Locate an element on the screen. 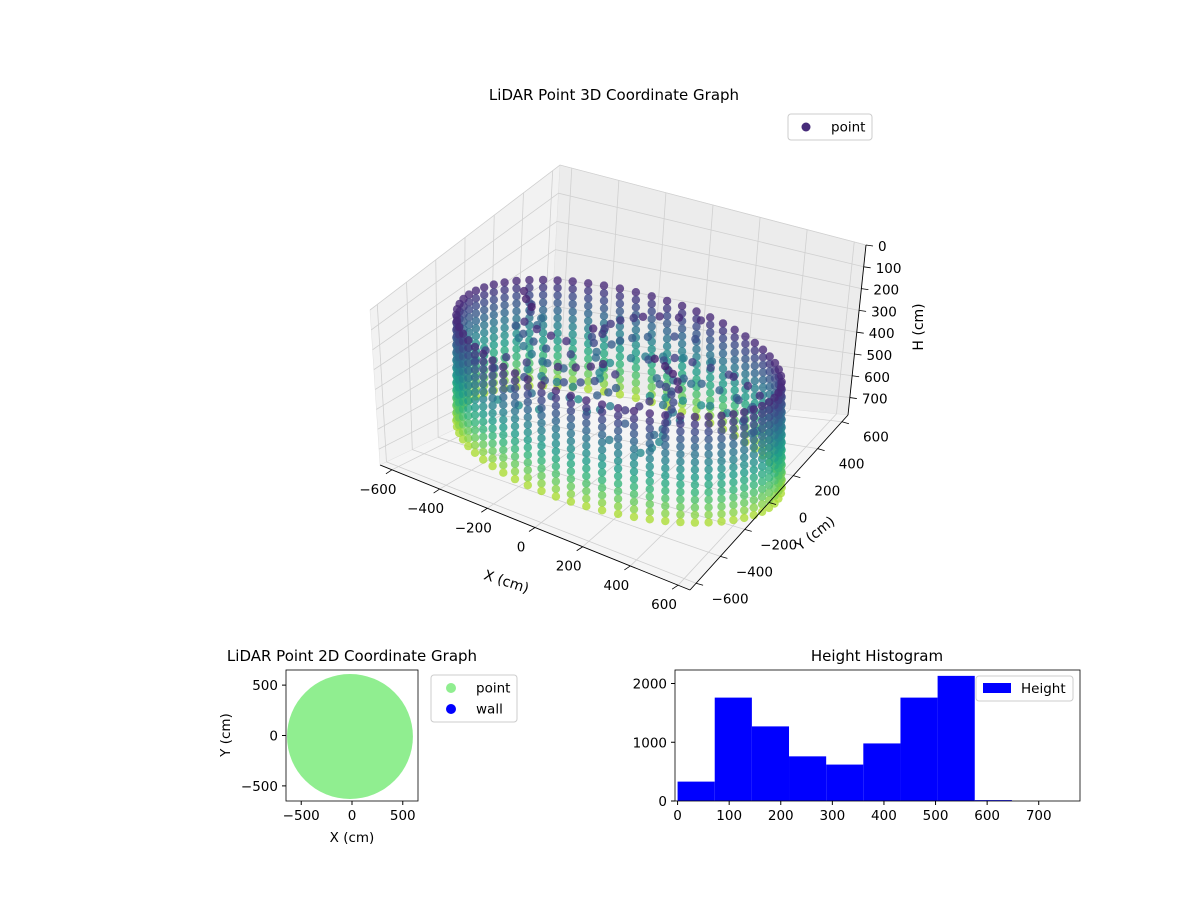  x-tick-label-hist: 500 is located at coordinates (936, 816).